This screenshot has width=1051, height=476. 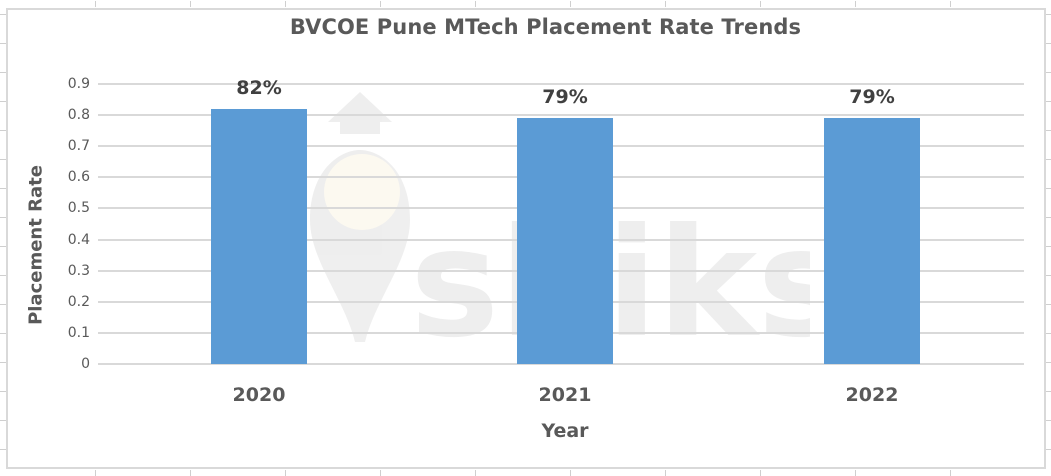 What do you see at coordinates (78, 270) in the screenshot?
I see `y-tick-label: 0.3` at bounding box center [78, 270].